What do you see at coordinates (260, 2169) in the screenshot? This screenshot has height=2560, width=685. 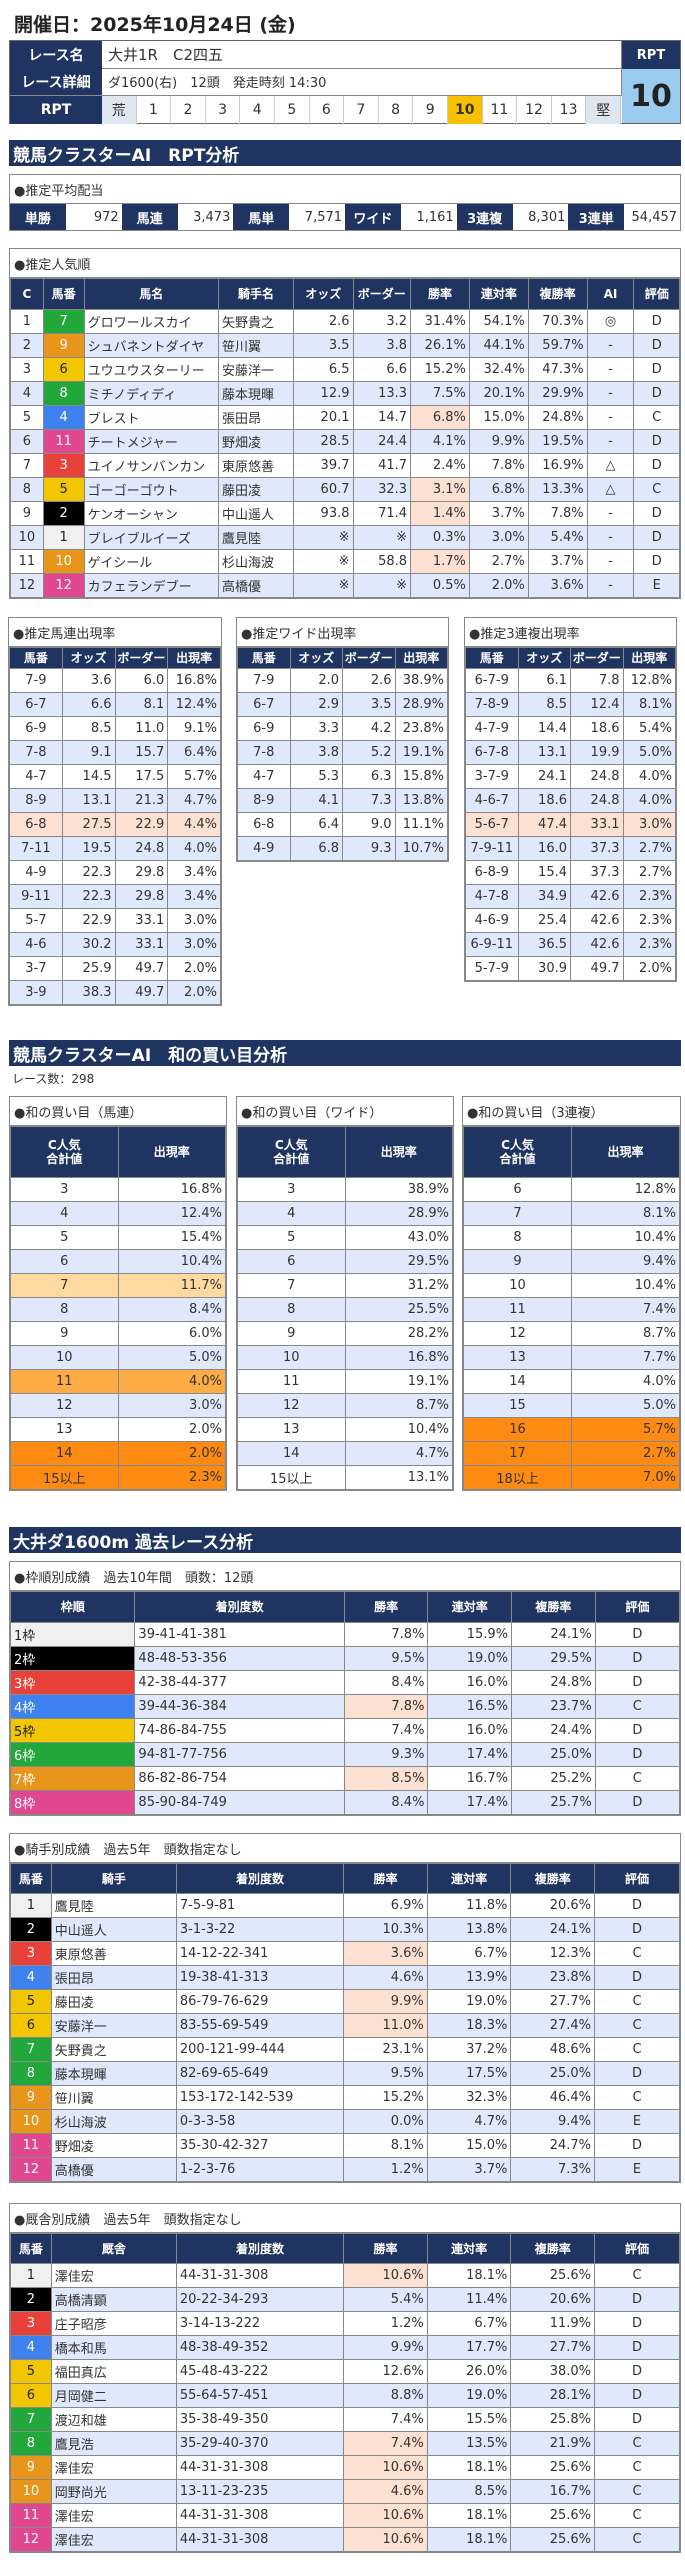 I see `table-cell: 1-2-3-76` at bounding box center [260, 2169].